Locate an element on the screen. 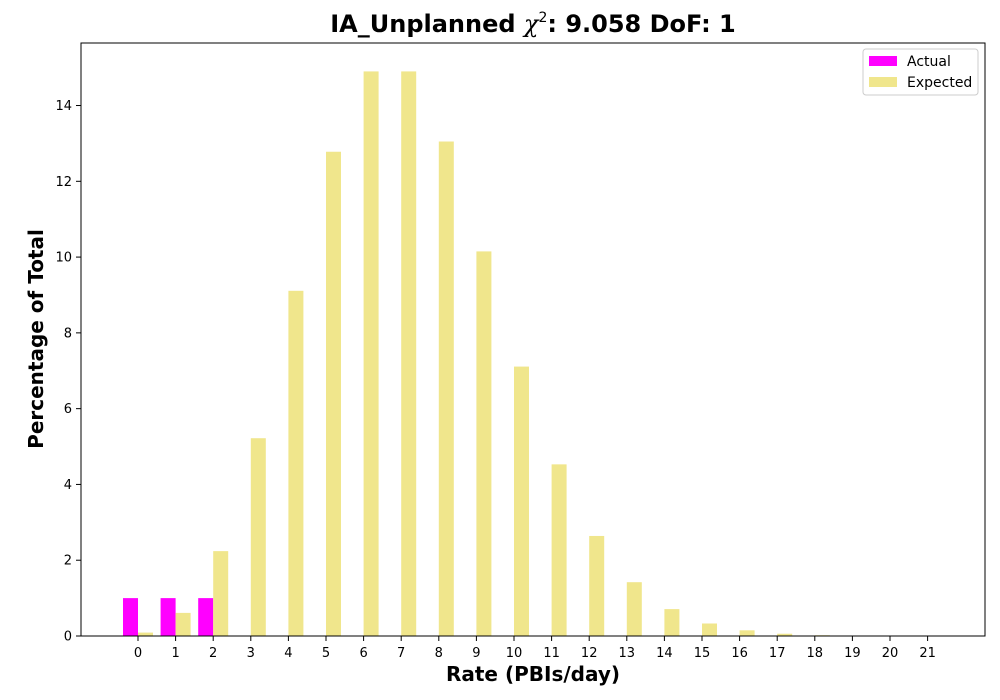  y-tick-label: 6 is located at coordinates (68, 409).